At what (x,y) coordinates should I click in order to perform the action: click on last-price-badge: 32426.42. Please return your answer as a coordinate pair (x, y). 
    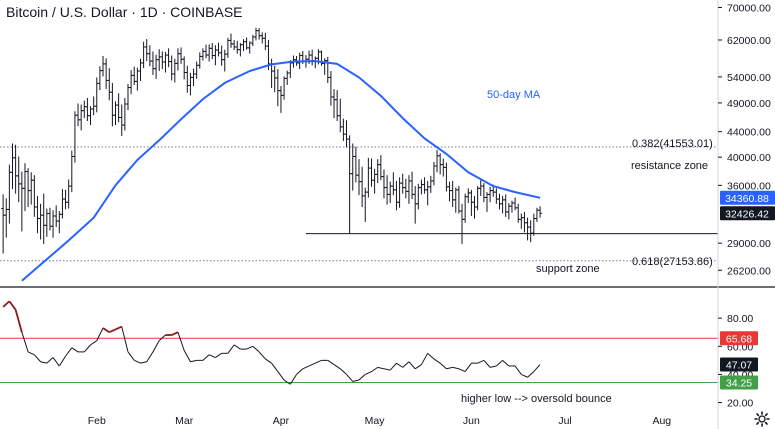
    Looking at the image, I should click on (747, 214).